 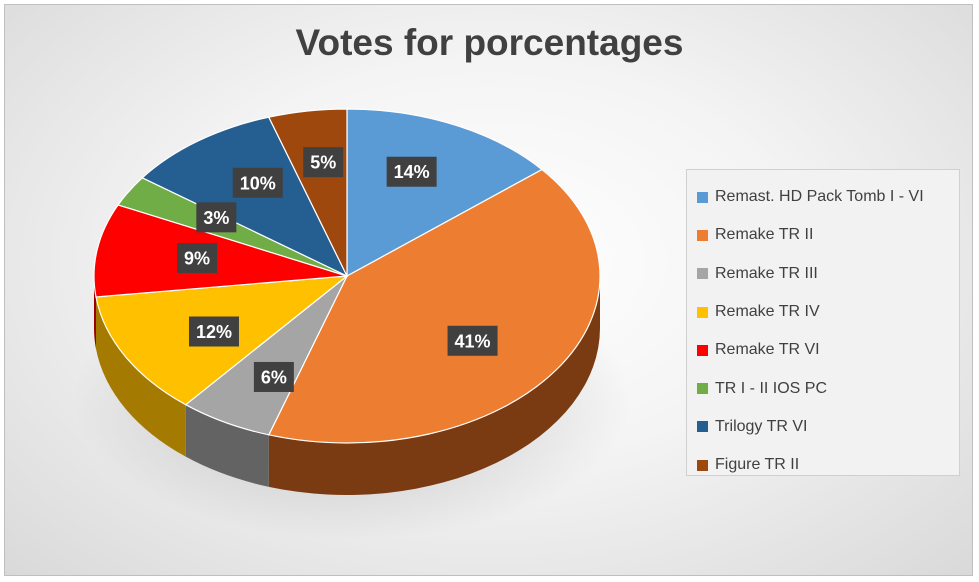 I want to click on data-label-text: 10%, so click(x=258, y=183).